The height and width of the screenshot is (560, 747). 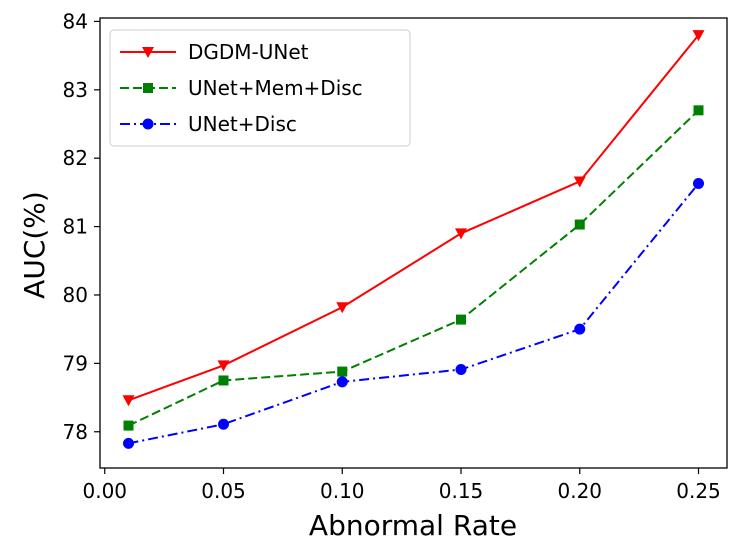 What do you see at coordinates (75, 295) in the screenshot?
I see `y-tick-label: 80` at bounding box center [75, 295].